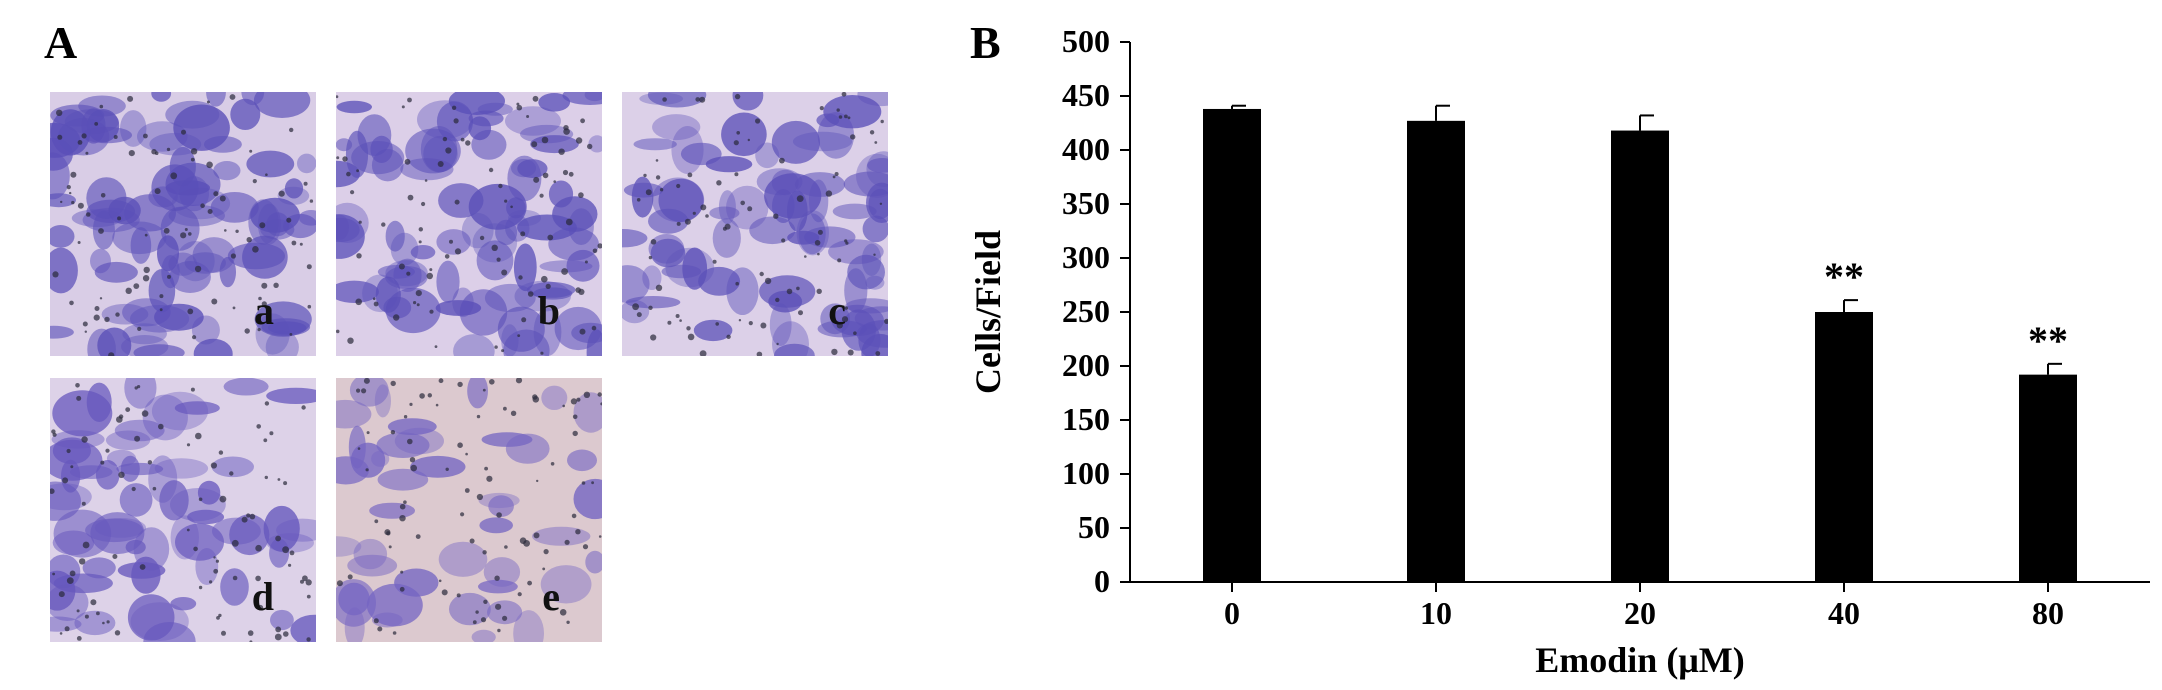 The image size is (2162, 690). What do you see at coordinates (1639, 660) in the screenshot?
I see `x-axis-title: Emodin (μM)` at bounding box center [1639, 660].